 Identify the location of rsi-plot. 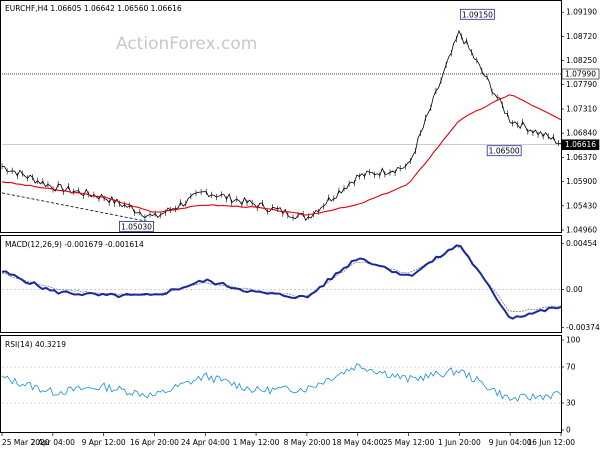
(281, 383).